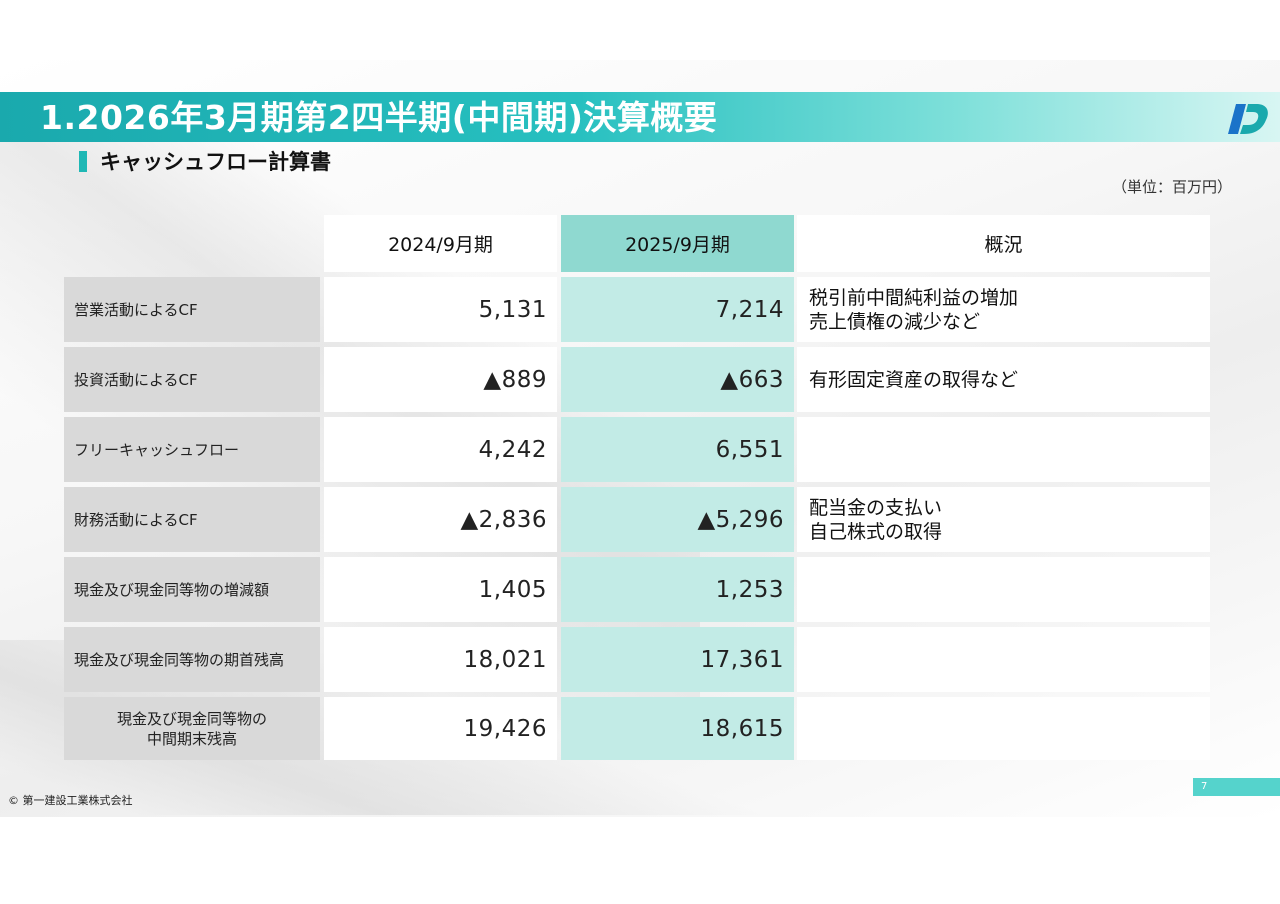 The width and height of the screenshot is (1280, 904). I want to click on company-logo-icon, so click(1248, 119).